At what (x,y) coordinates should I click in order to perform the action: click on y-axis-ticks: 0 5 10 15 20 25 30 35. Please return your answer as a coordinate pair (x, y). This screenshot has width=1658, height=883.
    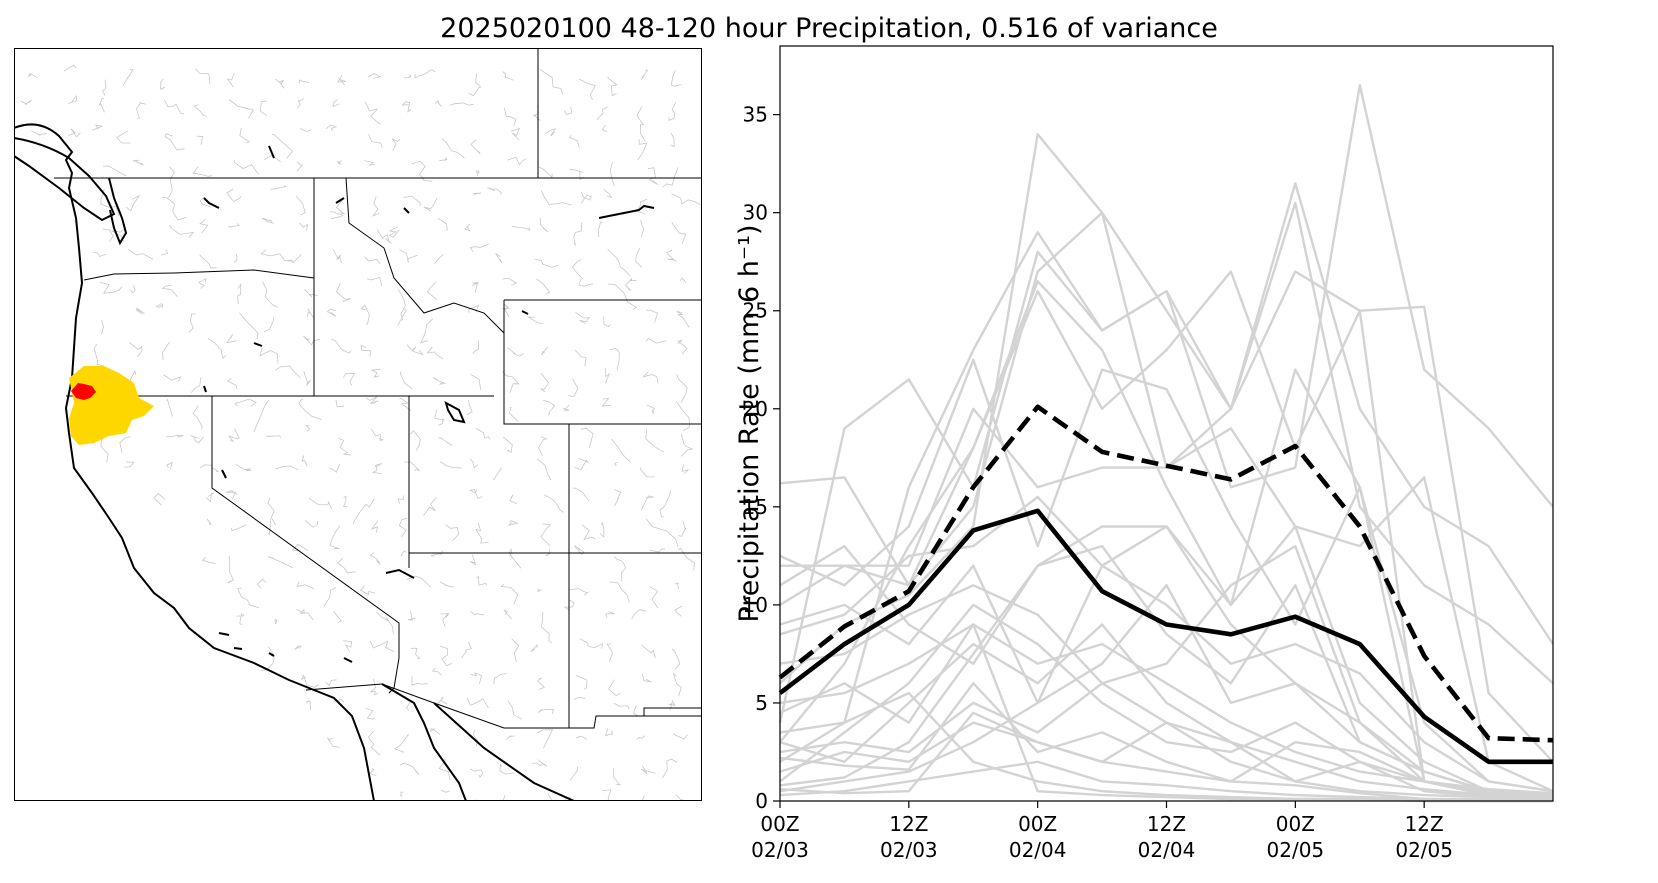
    Looking at the image, I should click on (761, 458).